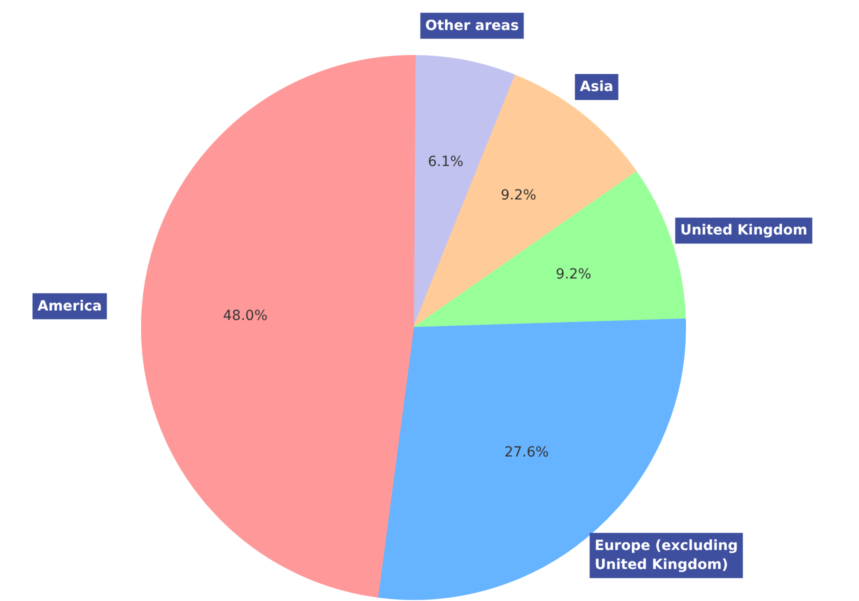  What do you see at coordinates (70, 306) in the screenshot?
I see `slice-label: America` at bounding box center [70, 306].